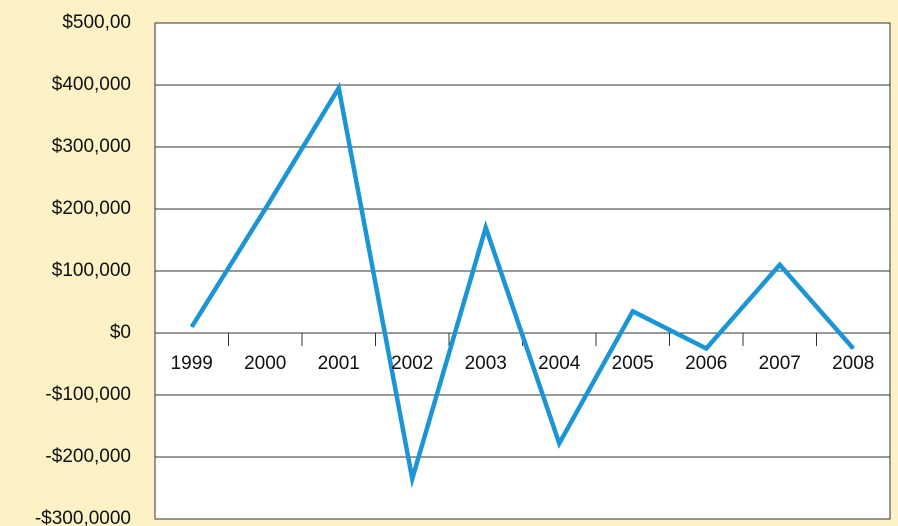 This screenshot has width=898, height=526. Describe the element at coordinates (486, 363) in the screenshot. I see `x-tick-label: 2003` at that location.